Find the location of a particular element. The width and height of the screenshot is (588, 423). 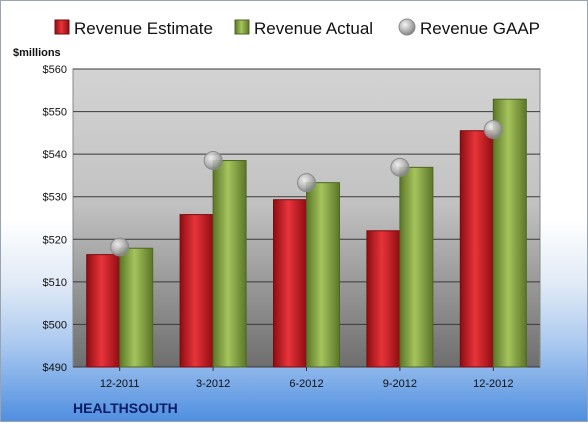

x-tick-label: 12-2011 is located at coordinates (120, 384).